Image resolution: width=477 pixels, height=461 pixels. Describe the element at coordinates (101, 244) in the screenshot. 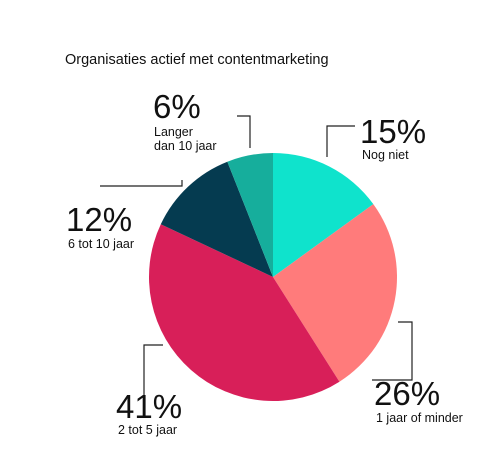

I see `slice-label-6-10-jaar: 6 tot 10 jaar` at that location.